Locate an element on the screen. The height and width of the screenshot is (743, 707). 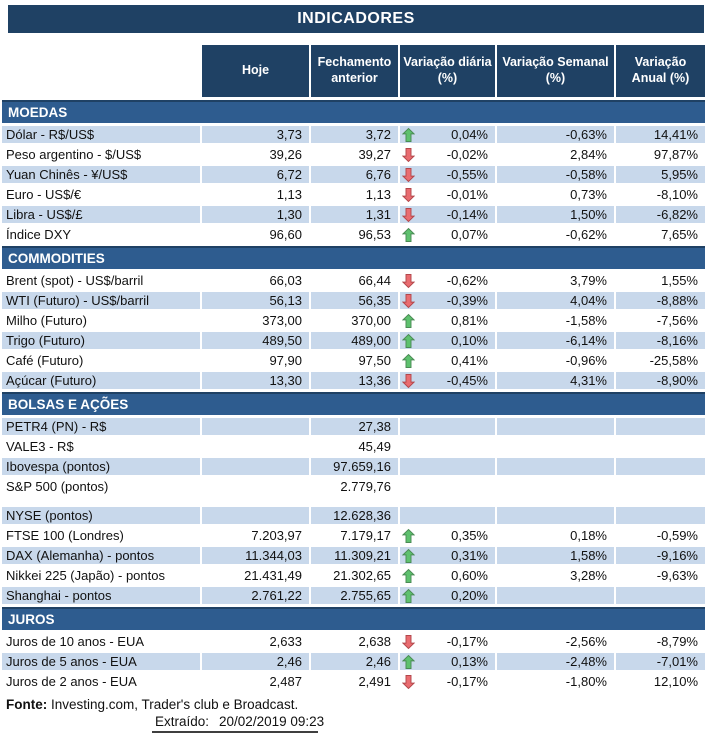
cell-variacao-semanal: -0,96% is located at coordinates (555, 360).